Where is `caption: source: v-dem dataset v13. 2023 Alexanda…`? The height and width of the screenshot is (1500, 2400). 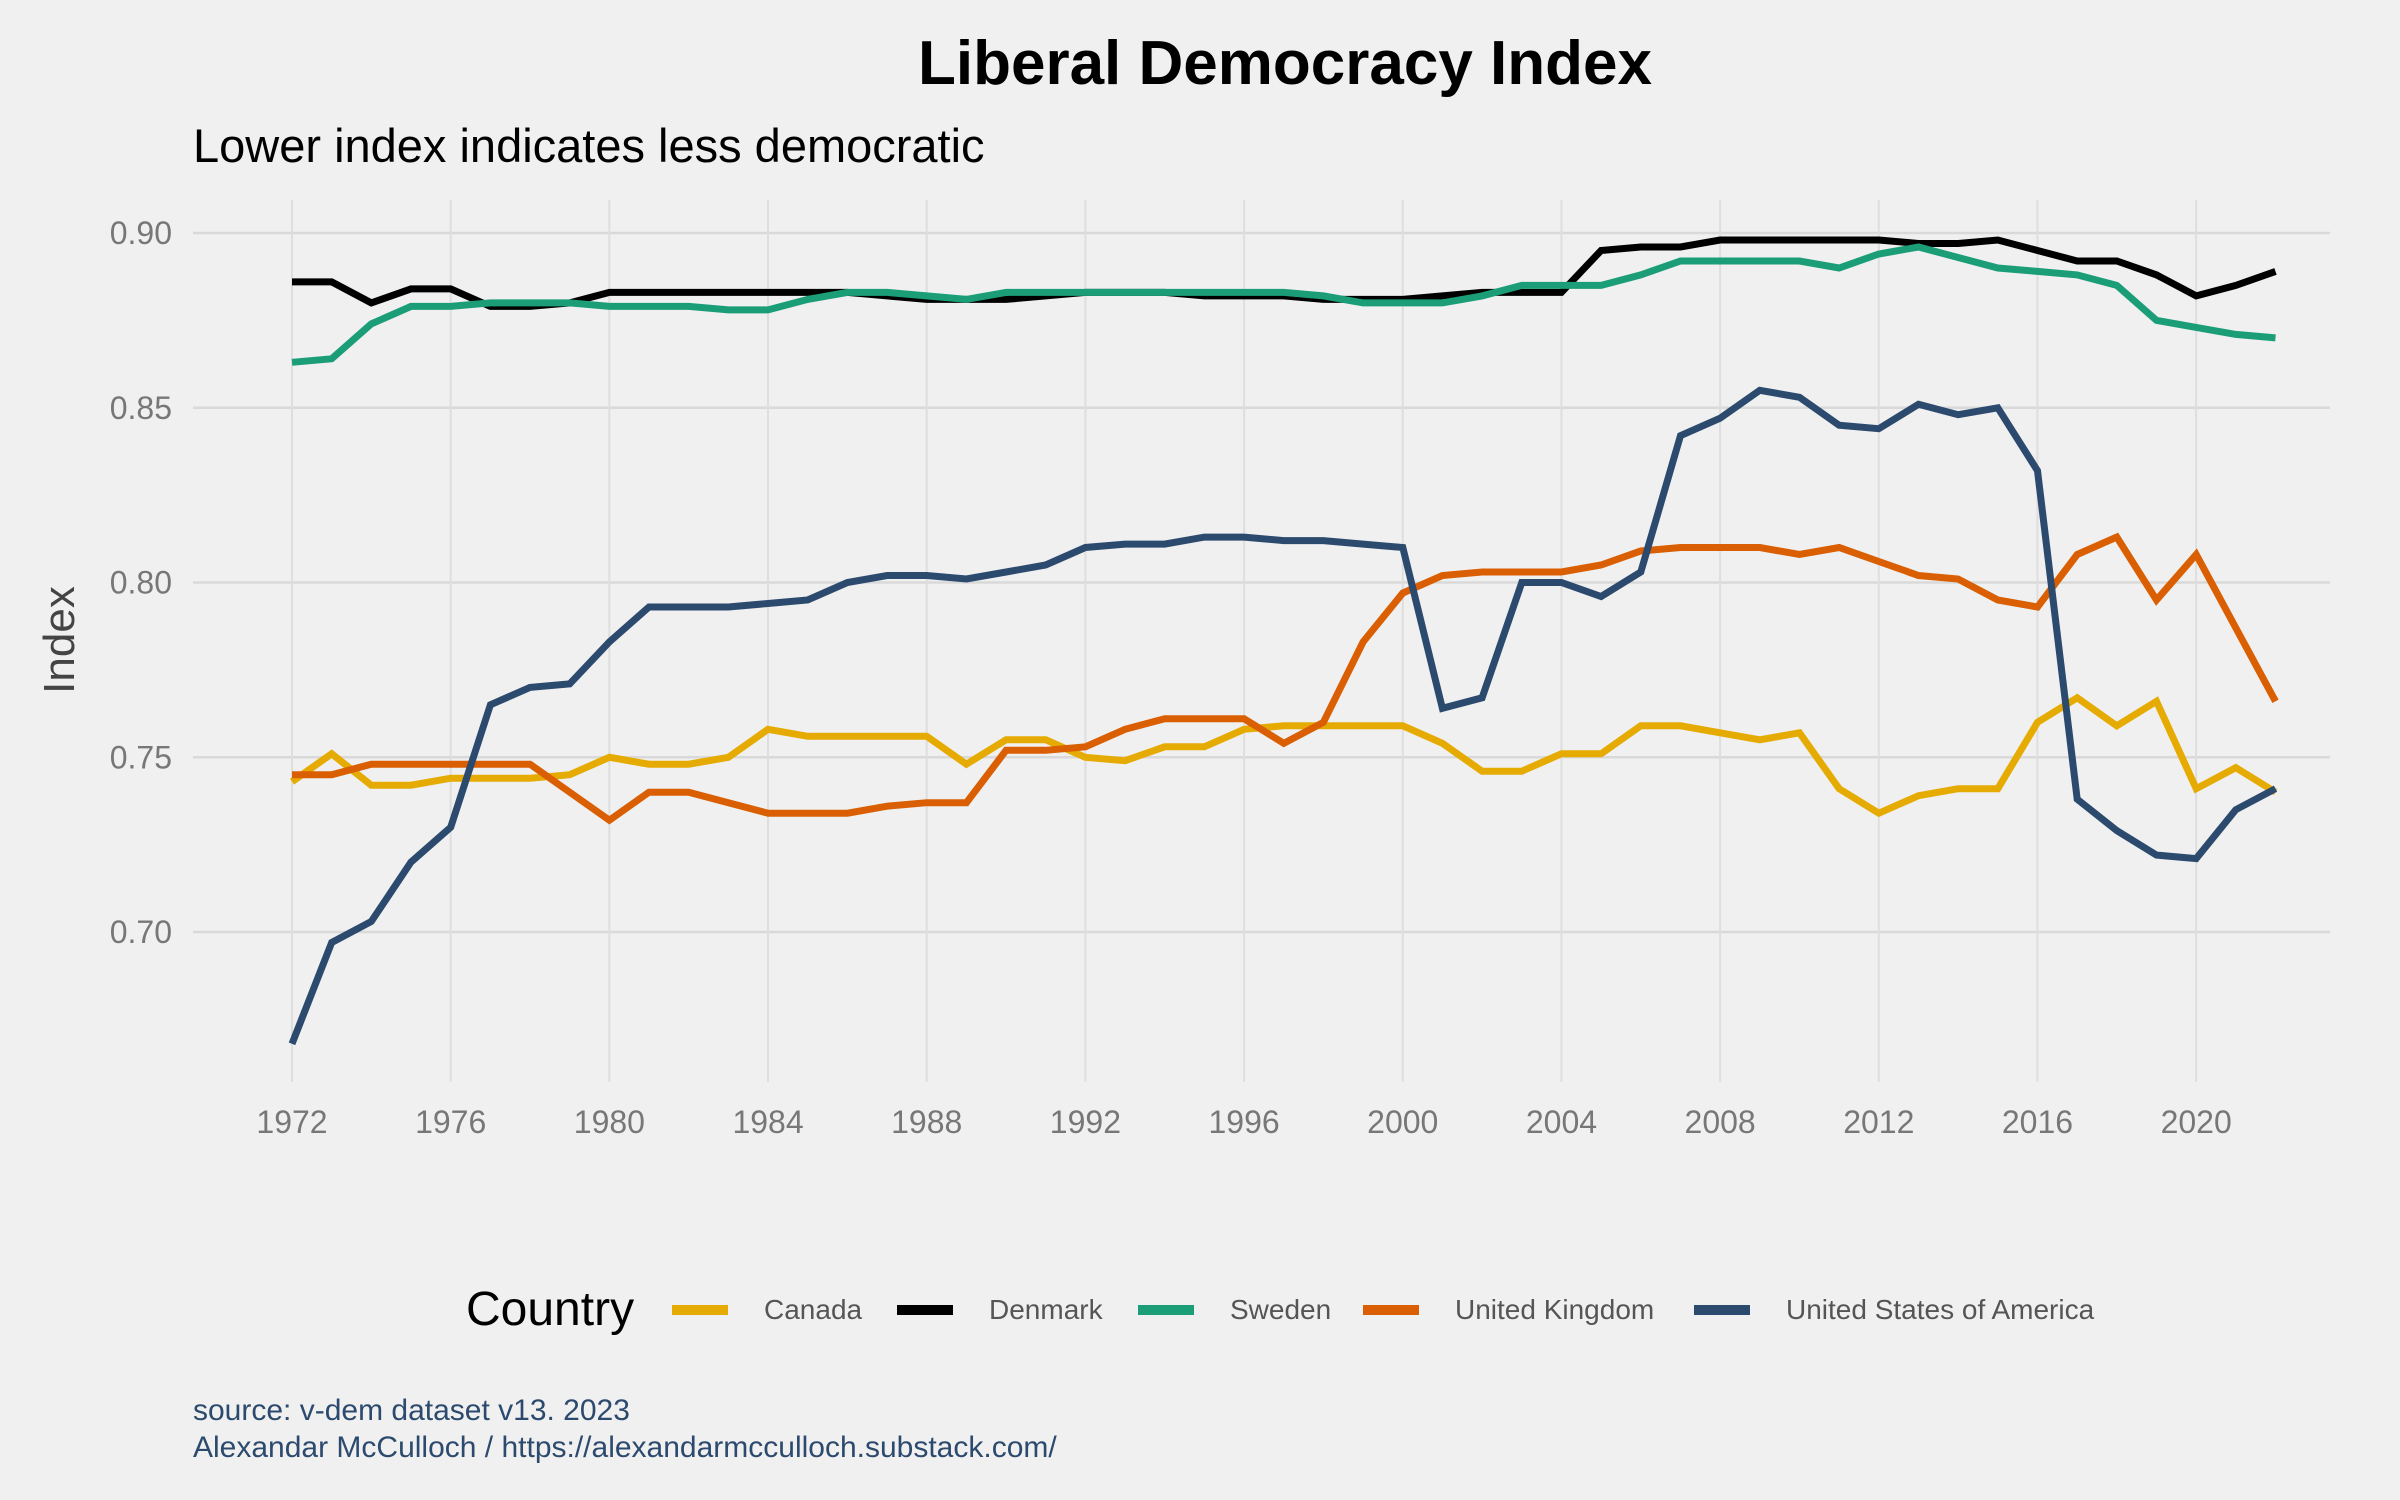
caption: source: v-dem dataset v13. 2023 Alexanda… is located at coordinates (625, 1429).